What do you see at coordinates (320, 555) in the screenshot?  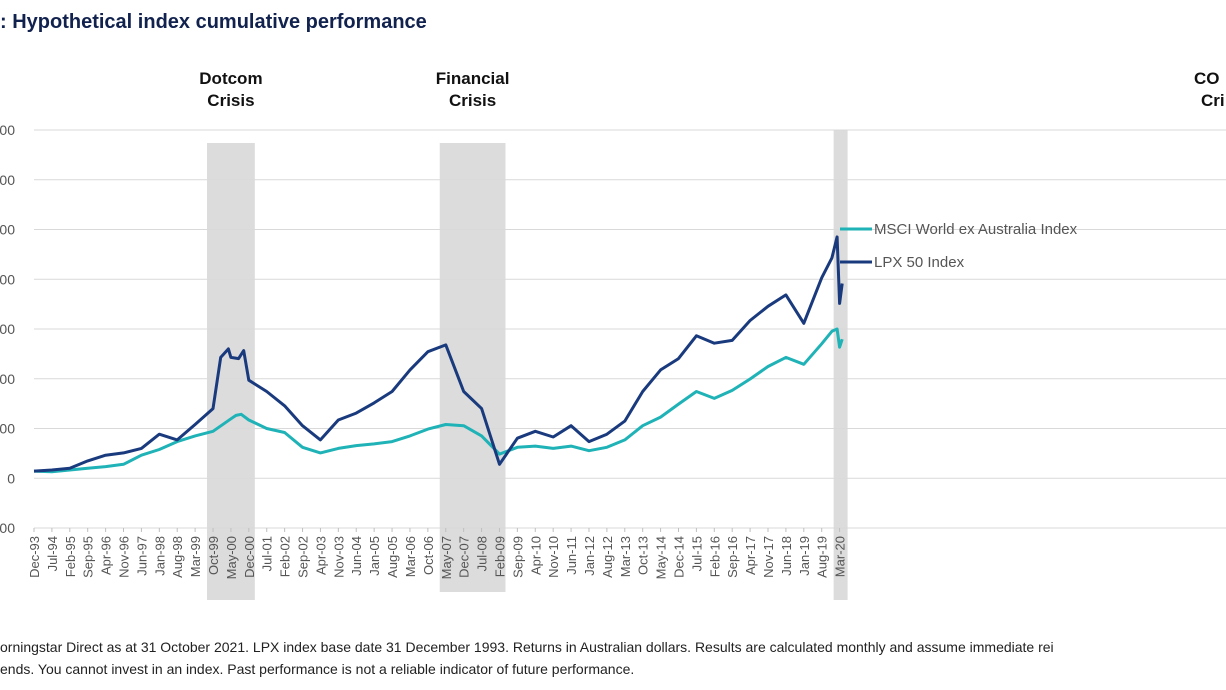 I see `x-tick-label: Apr-03` at bounding box center [320, 555].